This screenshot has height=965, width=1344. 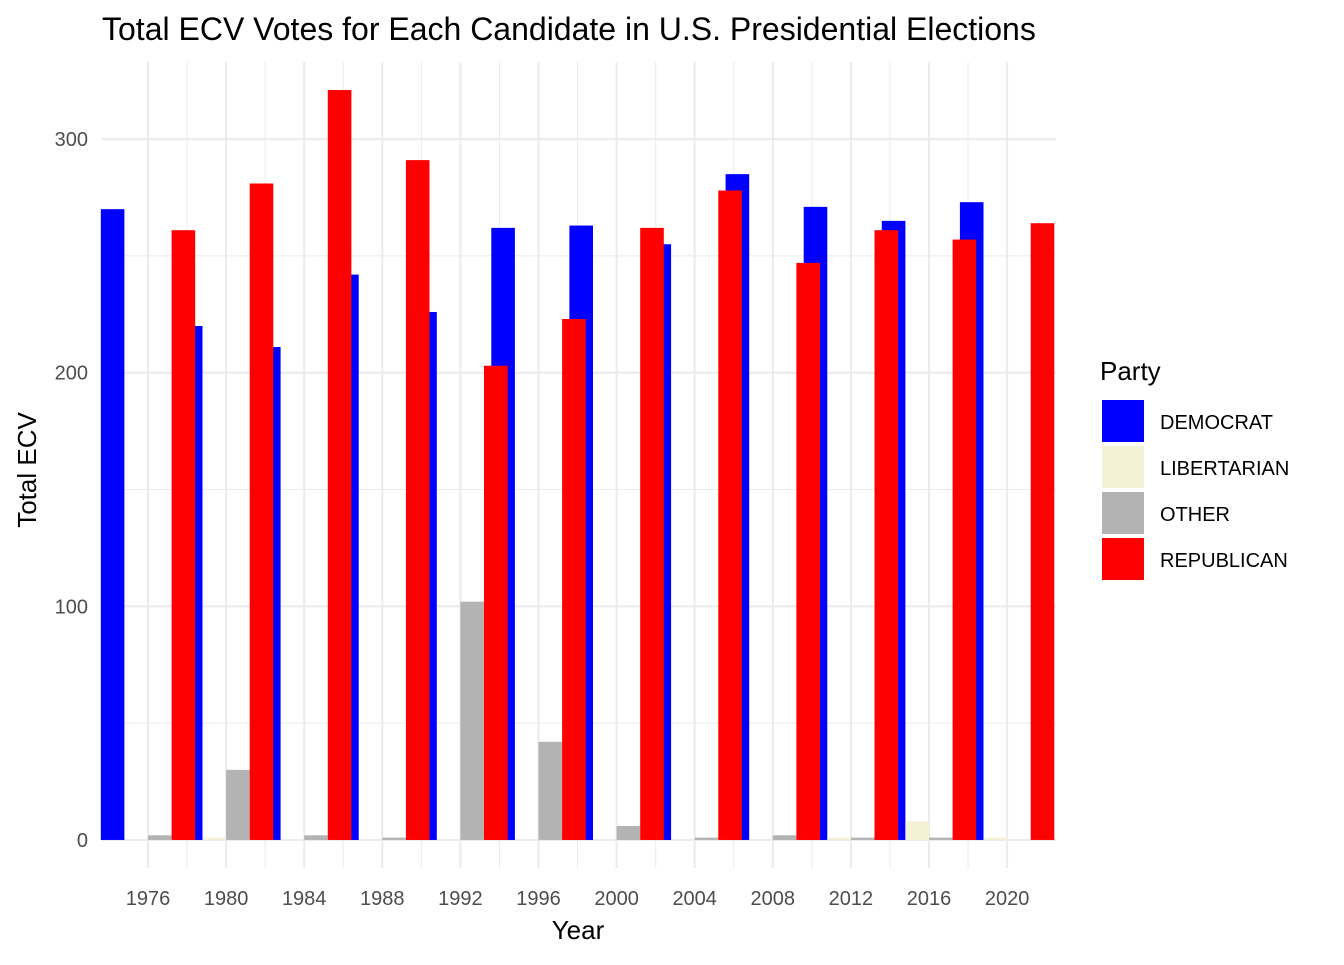 What do you see at coordinates (941, 838) in the screenshot?
I see `bar-other-2016` at bounding box center [941, 838].